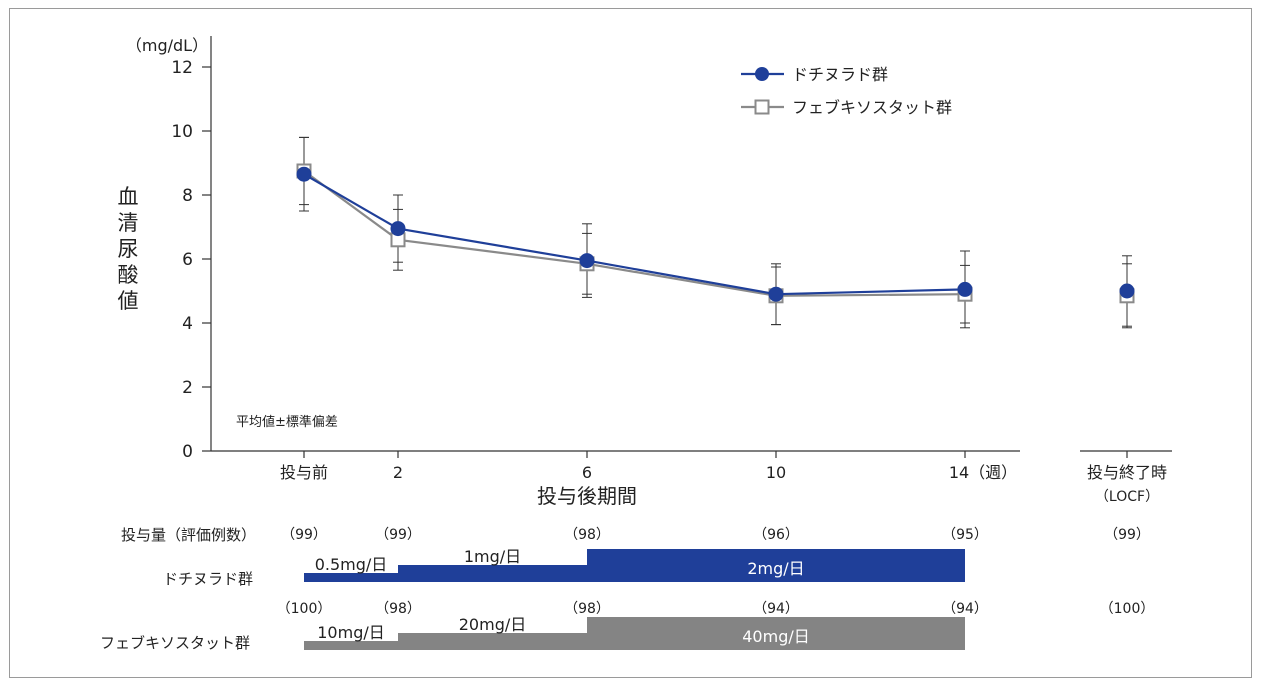 This screenshot has width=1261, height=678. What do you see at coordinates (587, 472) in the screenshot?
I see `x-tick-label: 6` at bounding box center [587, 472].